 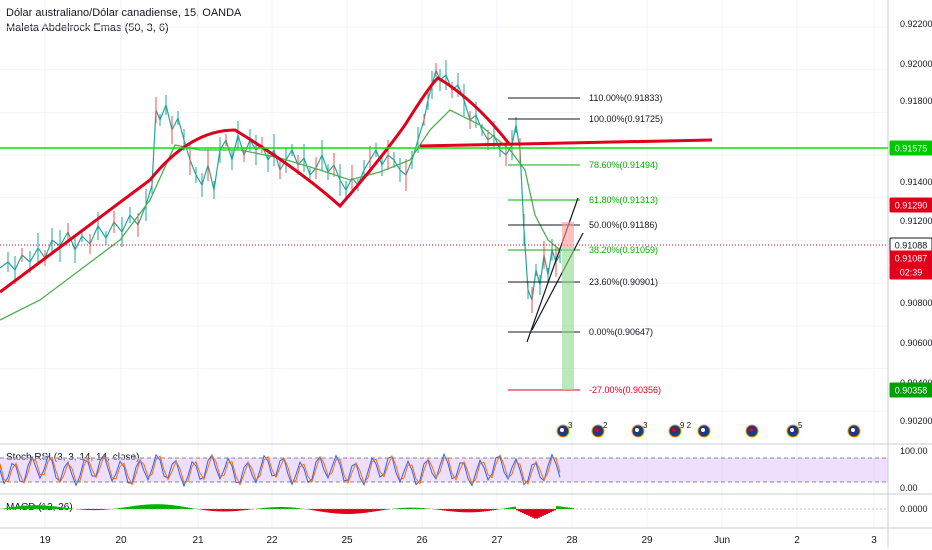 I want to click on price-tag: 0.90358, so click(x=910, y=390).